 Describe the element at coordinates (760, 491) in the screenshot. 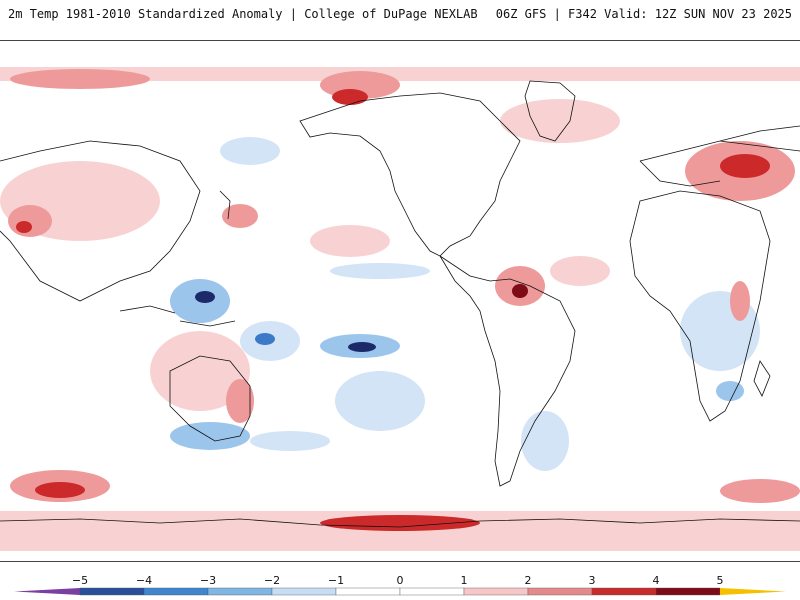

I see `weddell-warm` at that location.